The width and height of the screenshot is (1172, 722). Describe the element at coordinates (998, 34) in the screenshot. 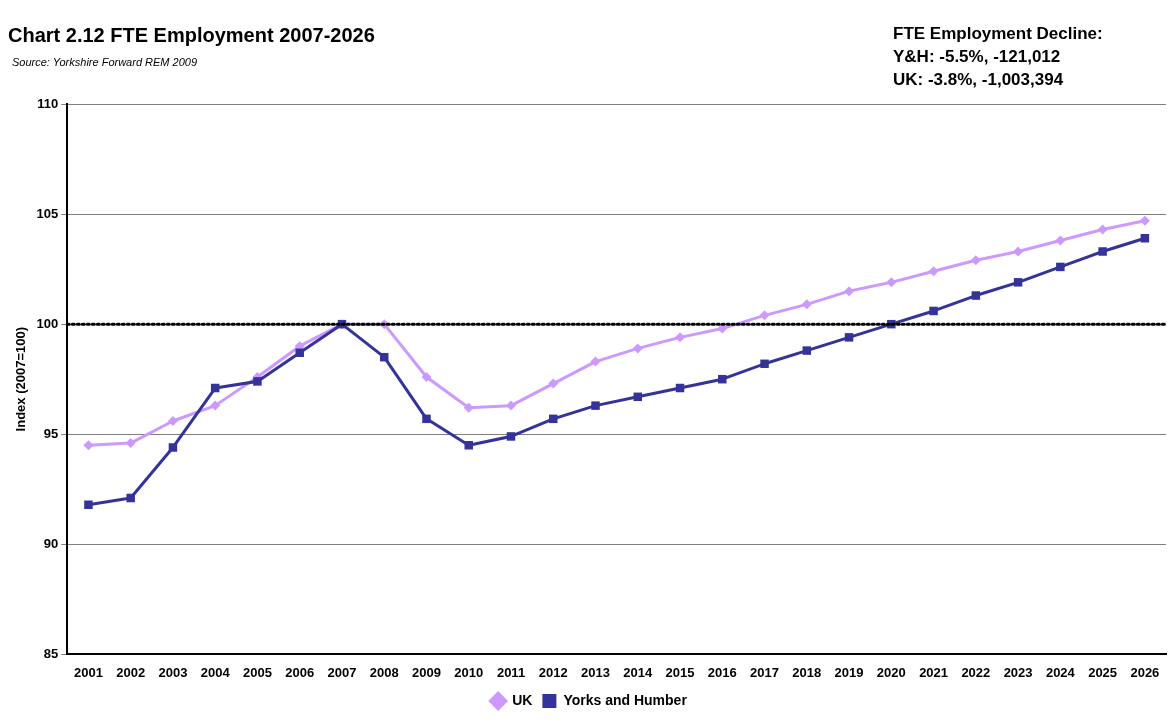

I see `text: FTE Employment Decline:` at that location.